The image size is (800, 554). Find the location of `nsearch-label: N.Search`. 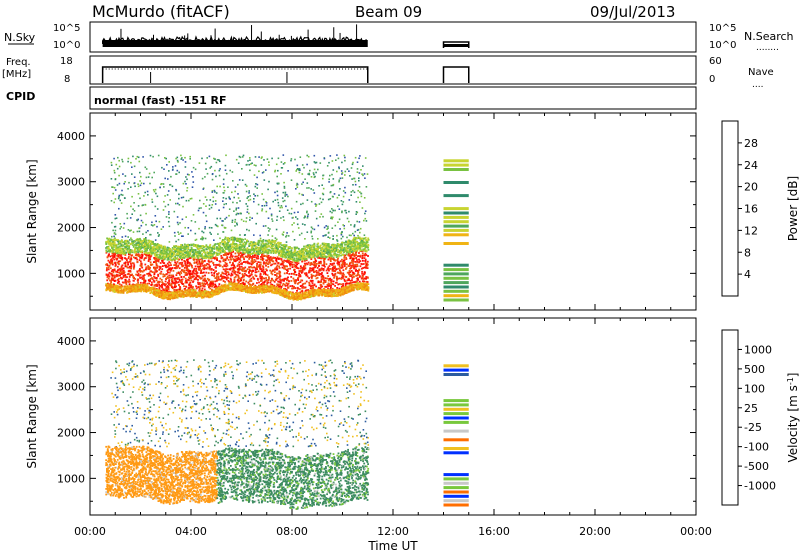

nsearch-label: N.Search is located at coordinates (769, 36).